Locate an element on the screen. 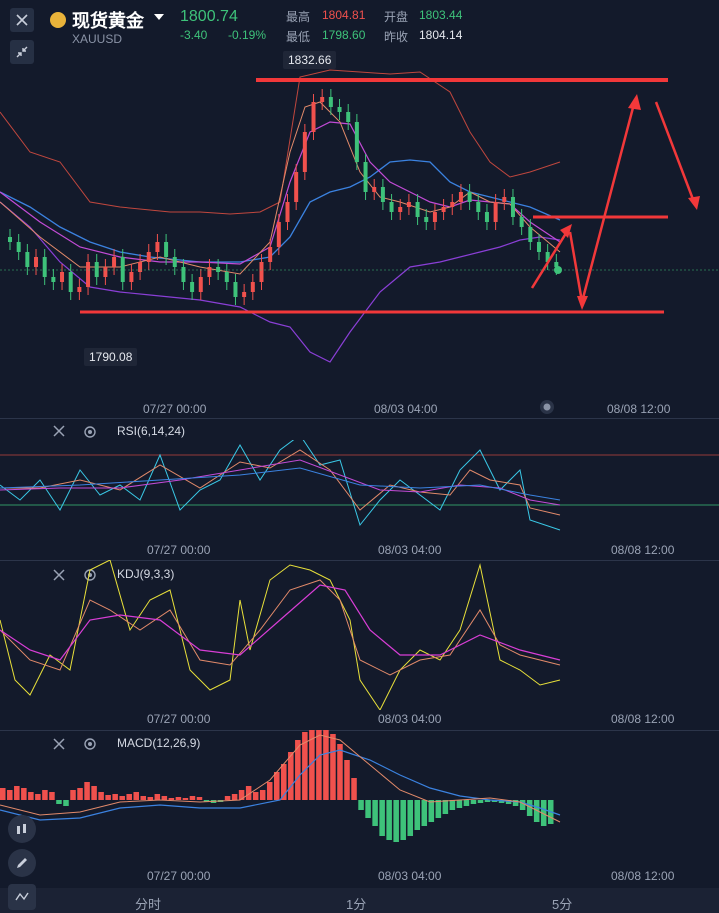  high-value: 1804.81 is located at coordinates (344, 15).